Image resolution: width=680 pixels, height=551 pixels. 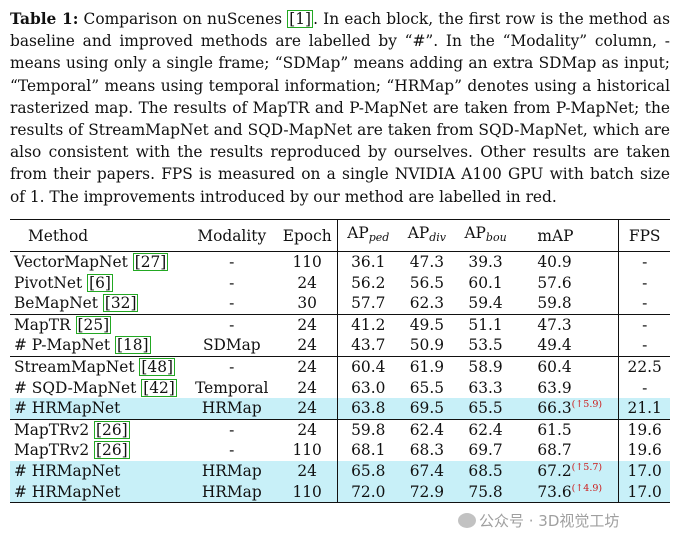 I want to click on map-value: 57.6, so click(x=554, y=282).